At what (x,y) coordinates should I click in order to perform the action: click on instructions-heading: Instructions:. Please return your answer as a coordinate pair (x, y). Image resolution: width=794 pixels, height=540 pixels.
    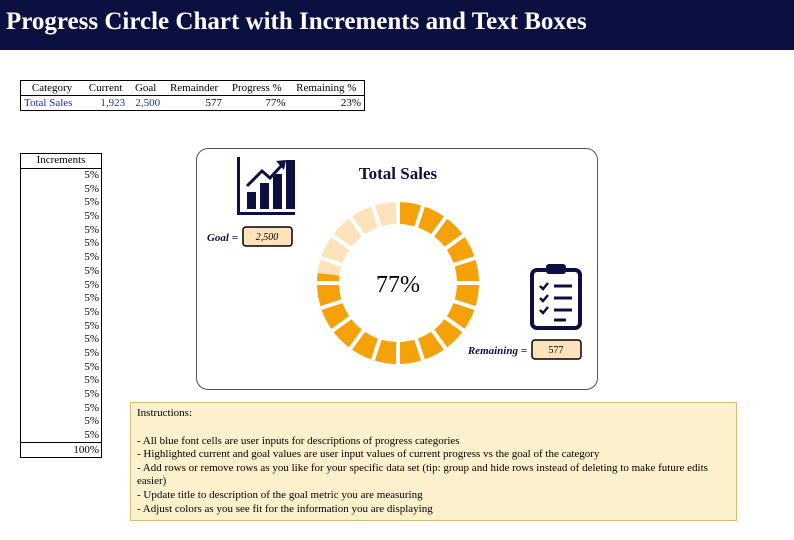
    Looking at the image, I should click on (164, 413).